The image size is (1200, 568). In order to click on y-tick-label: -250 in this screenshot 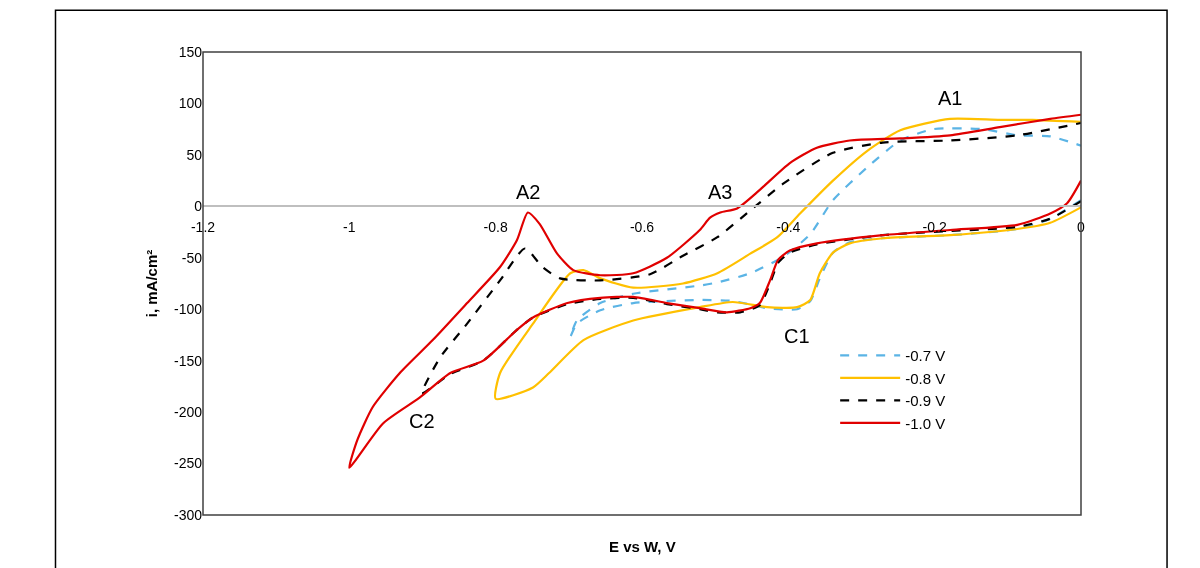, I will do `click(188, 463)`.